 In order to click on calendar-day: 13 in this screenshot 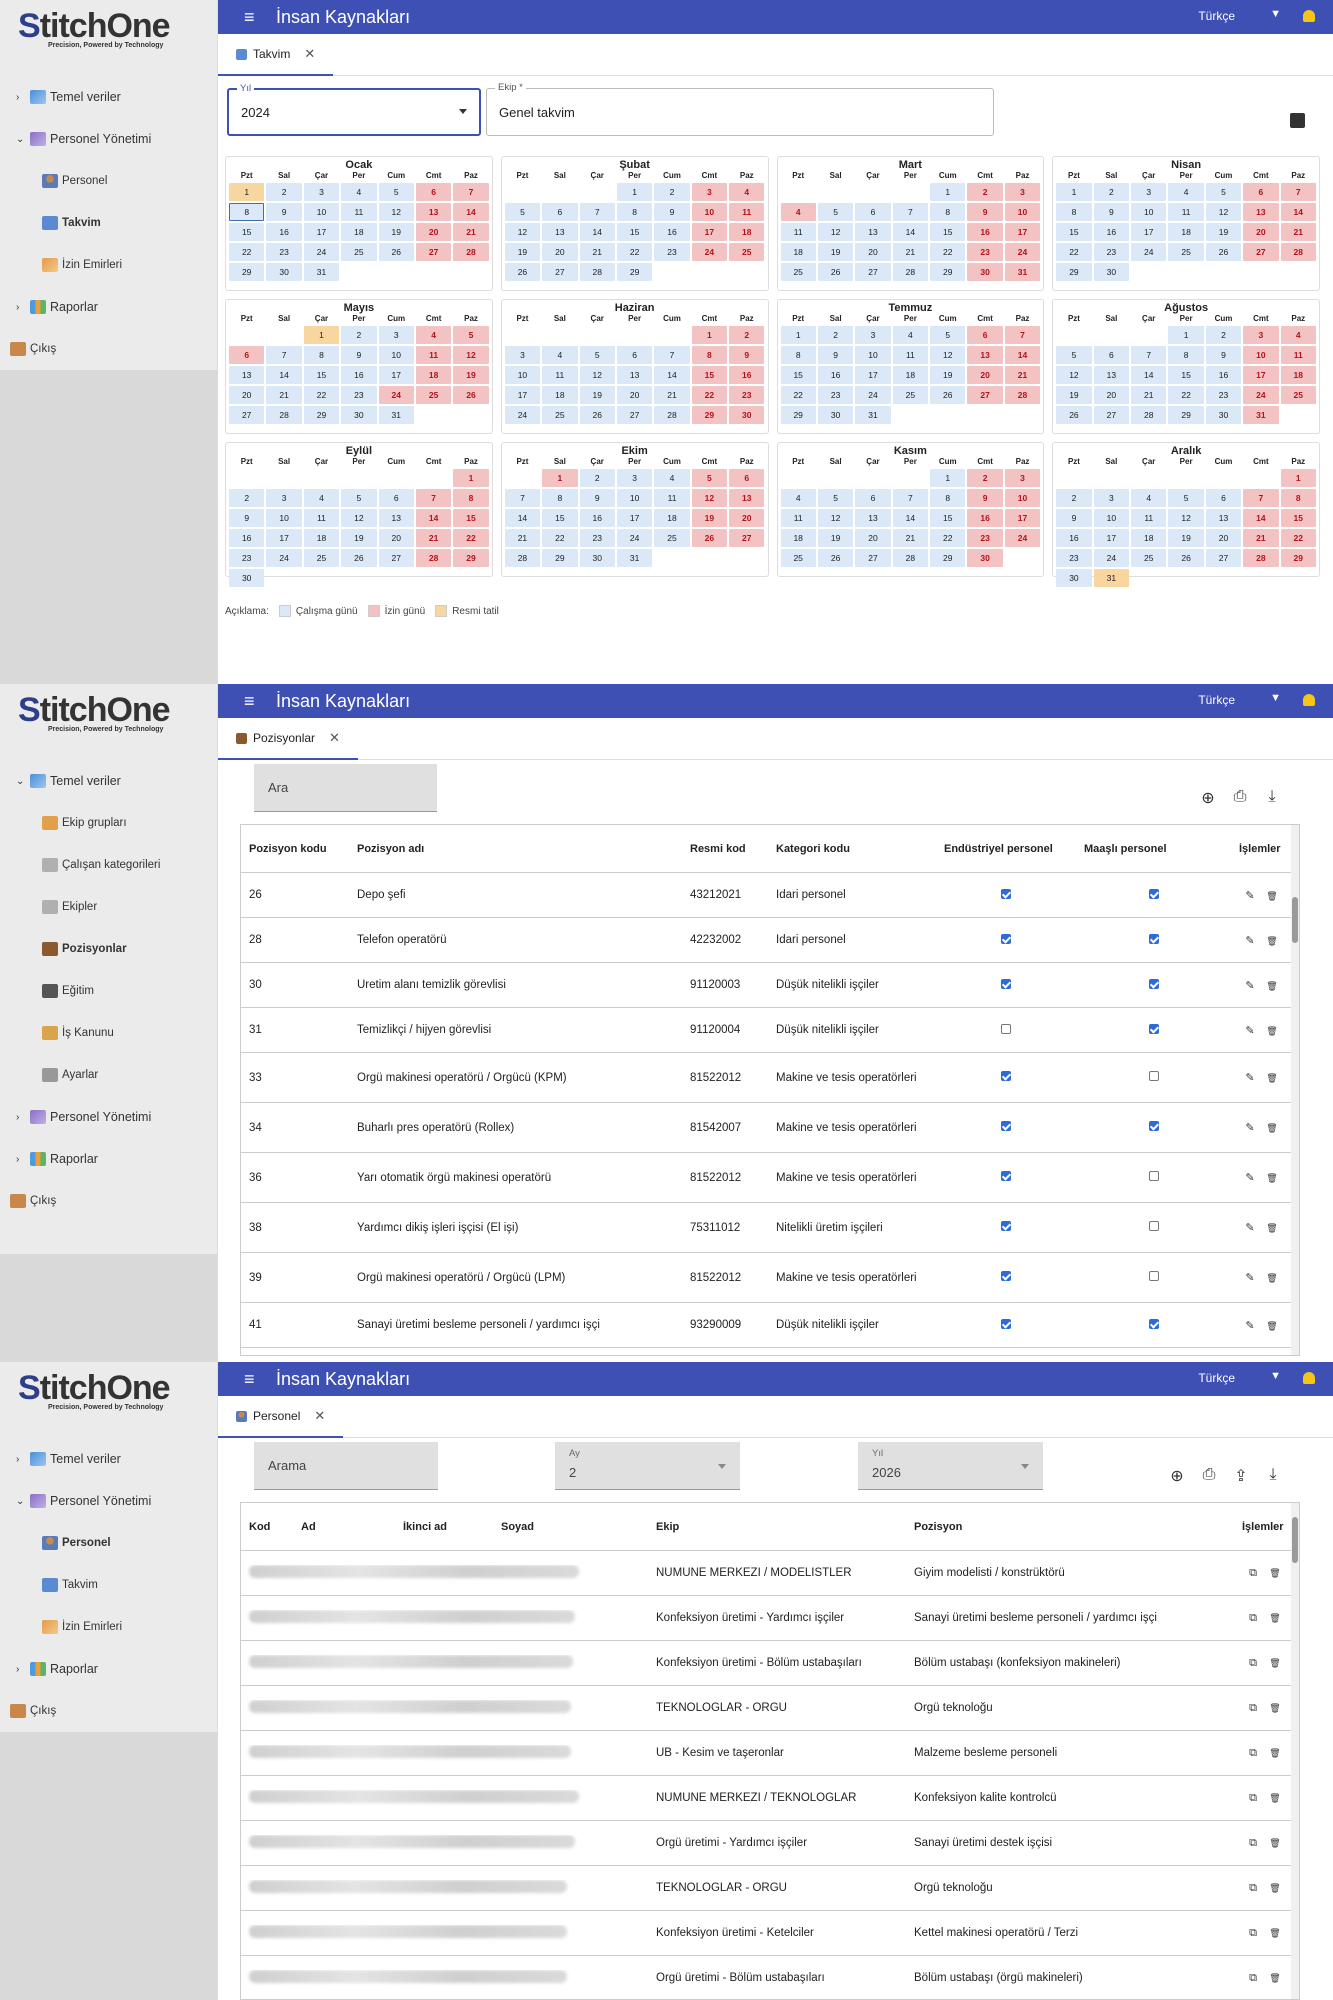, I will do `click(1223, 518)`.